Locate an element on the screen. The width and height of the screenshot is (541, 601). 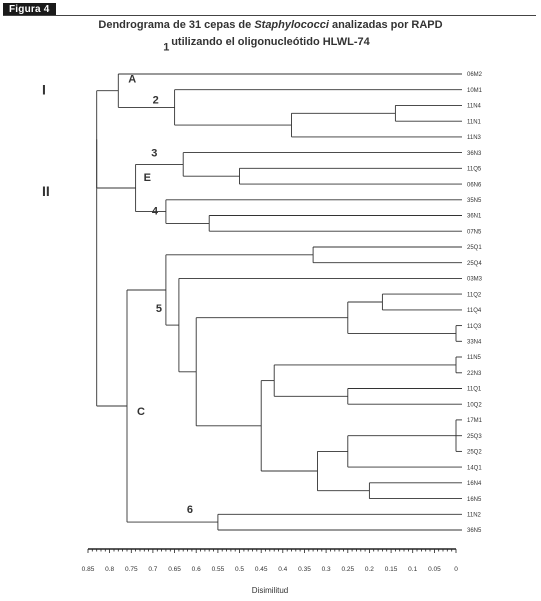
leaf-label: 25Q2 is located at coordinates (474, 453).